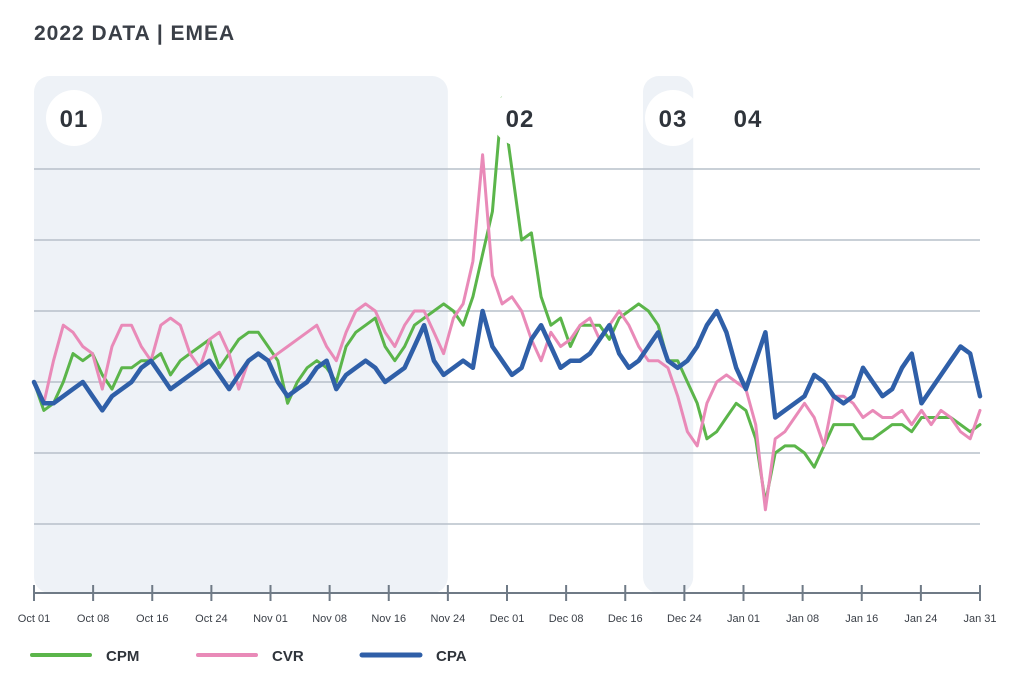 This screenshot has height=682, width=1024. What do you see at coordinates (329, 619) in the screenshot?
I see `x-tick-label: Nov 08` at bounding box center [329, 619].